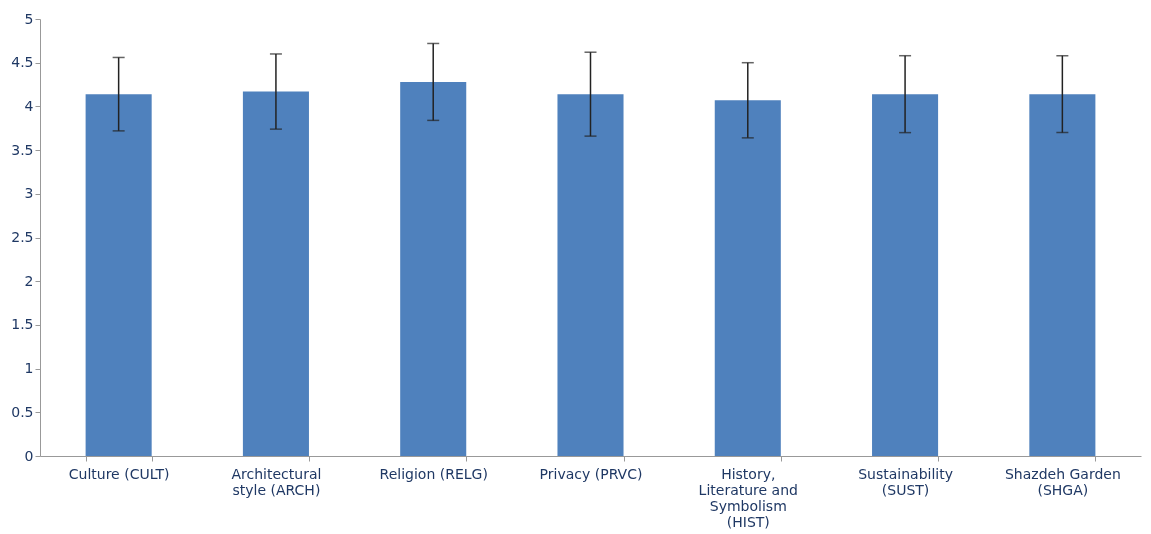  I want to click on x-tick-label: Sustainability (SUST), so click(905, 481).